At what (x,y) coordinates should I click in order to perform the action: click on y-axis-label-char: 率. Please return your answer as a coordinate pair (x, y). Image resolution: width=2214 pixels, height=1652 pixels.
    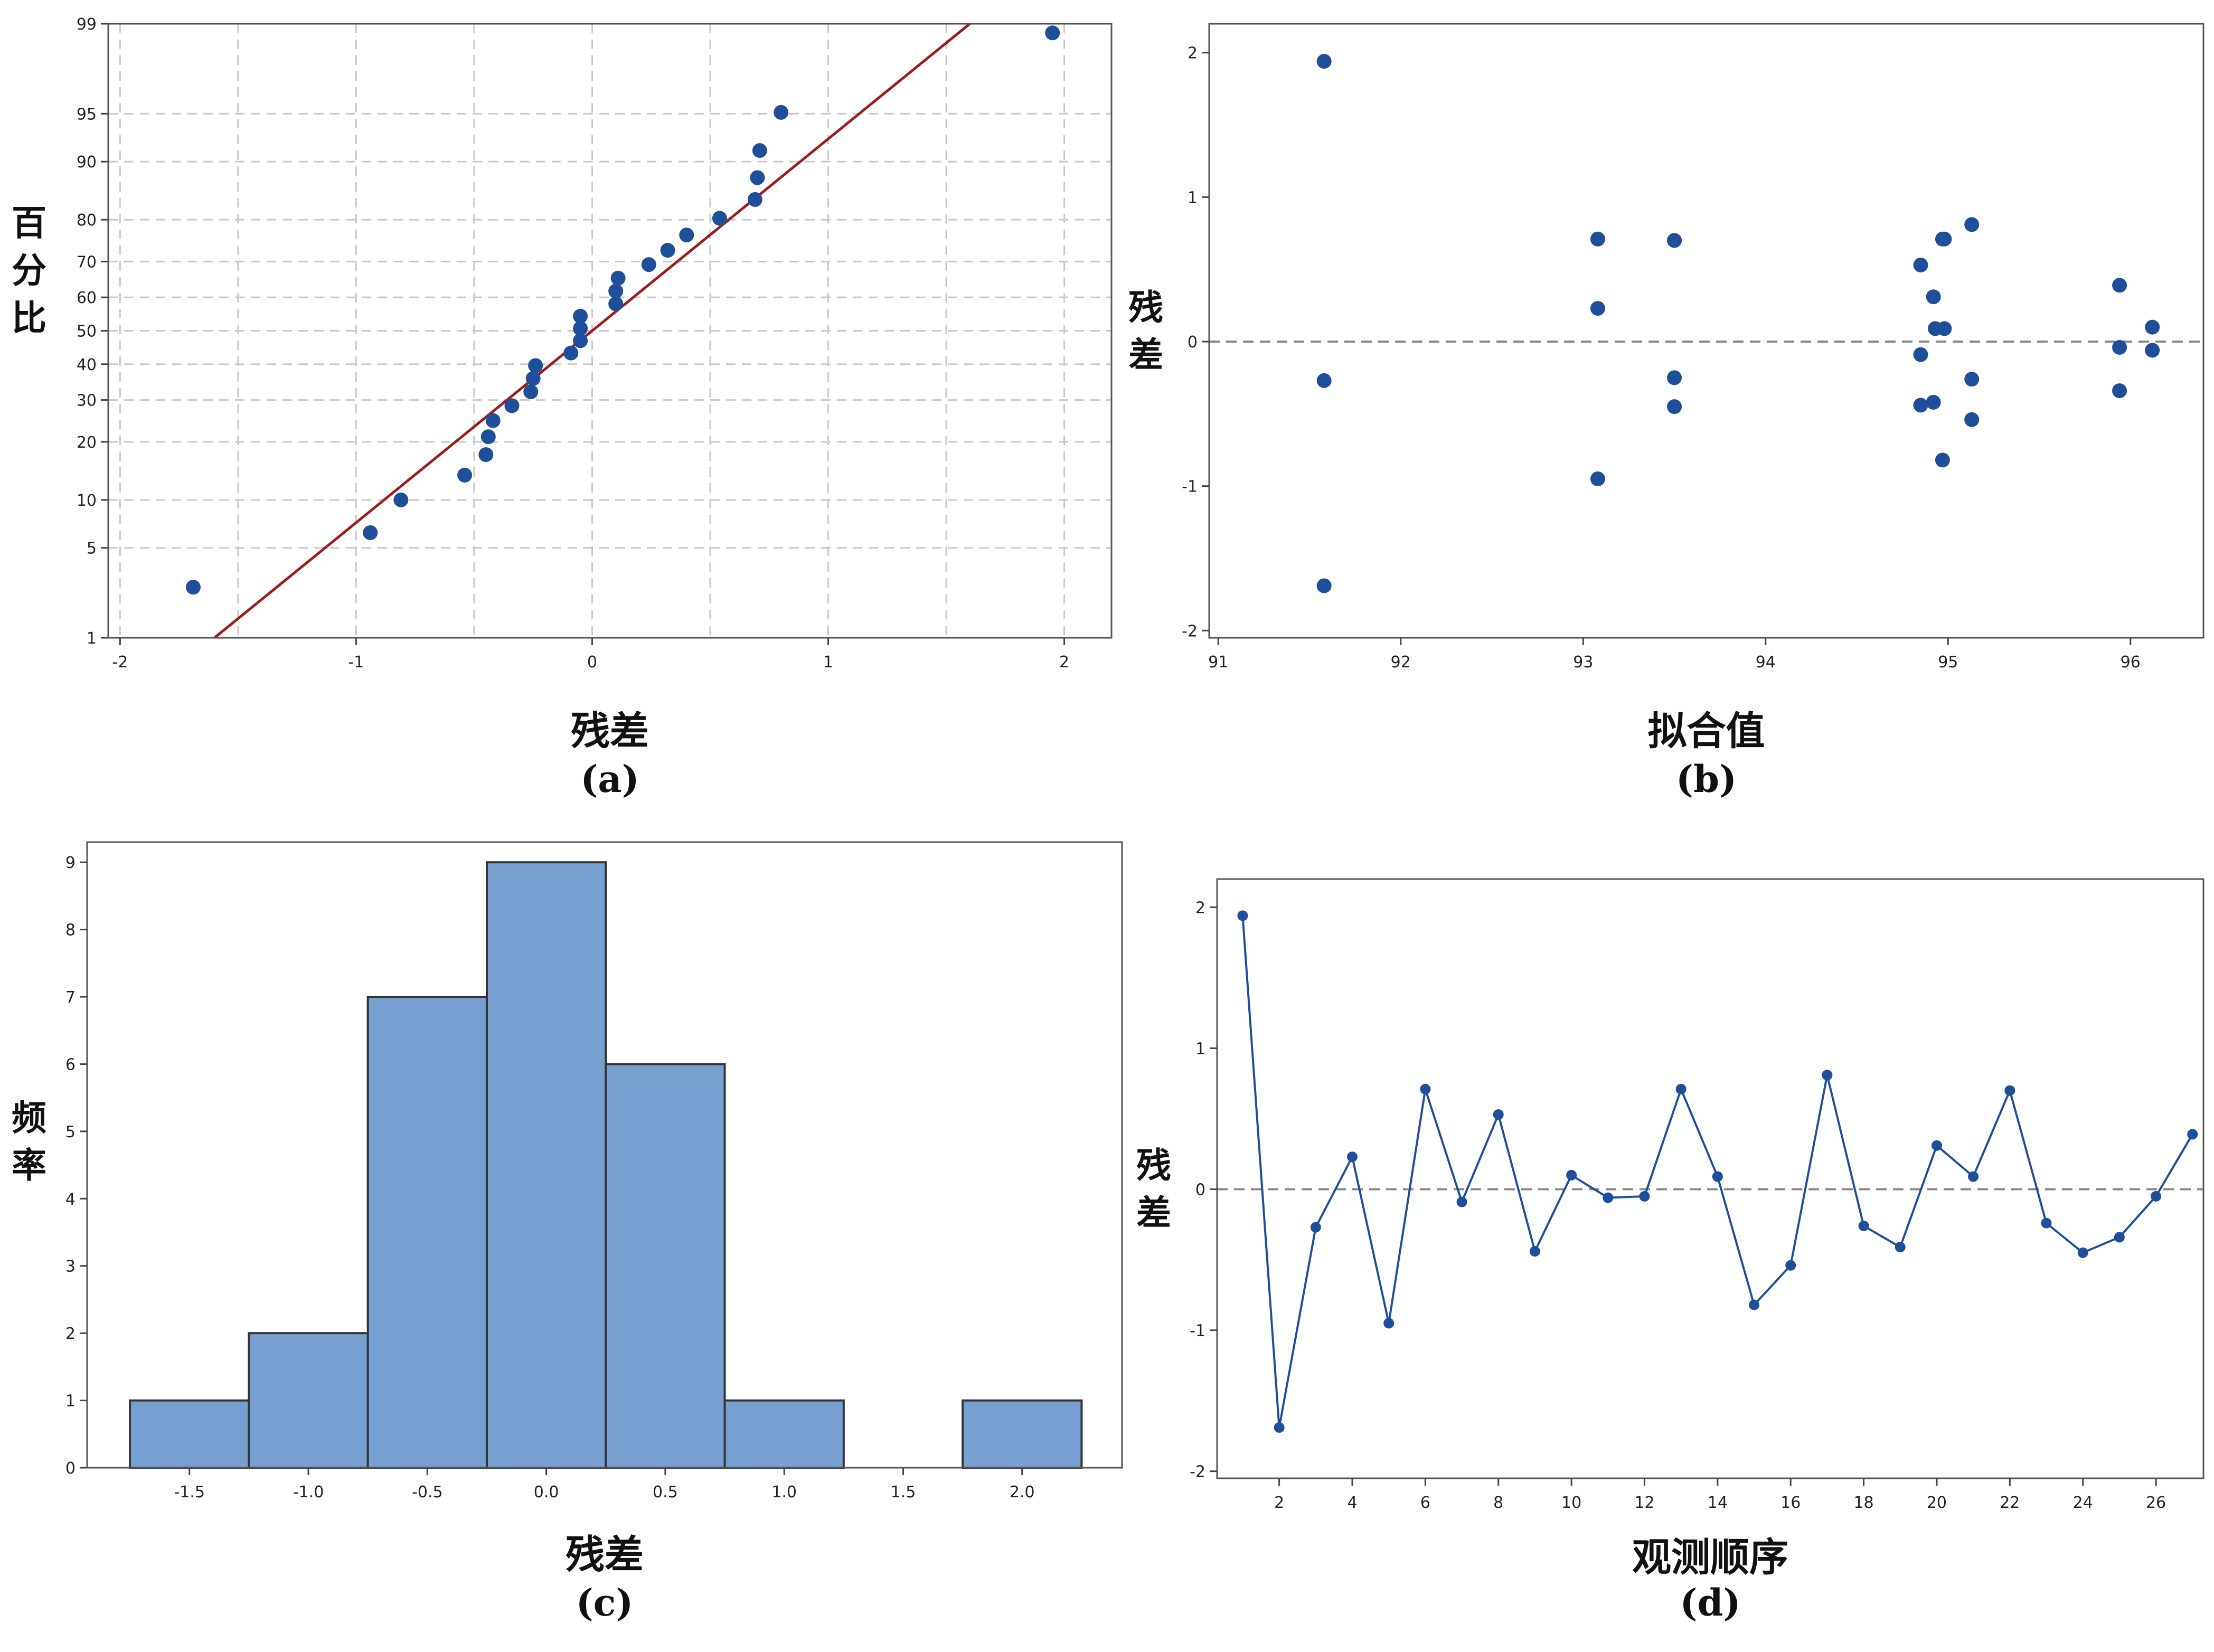
    Looking at the image, I should click on (29, 1165).